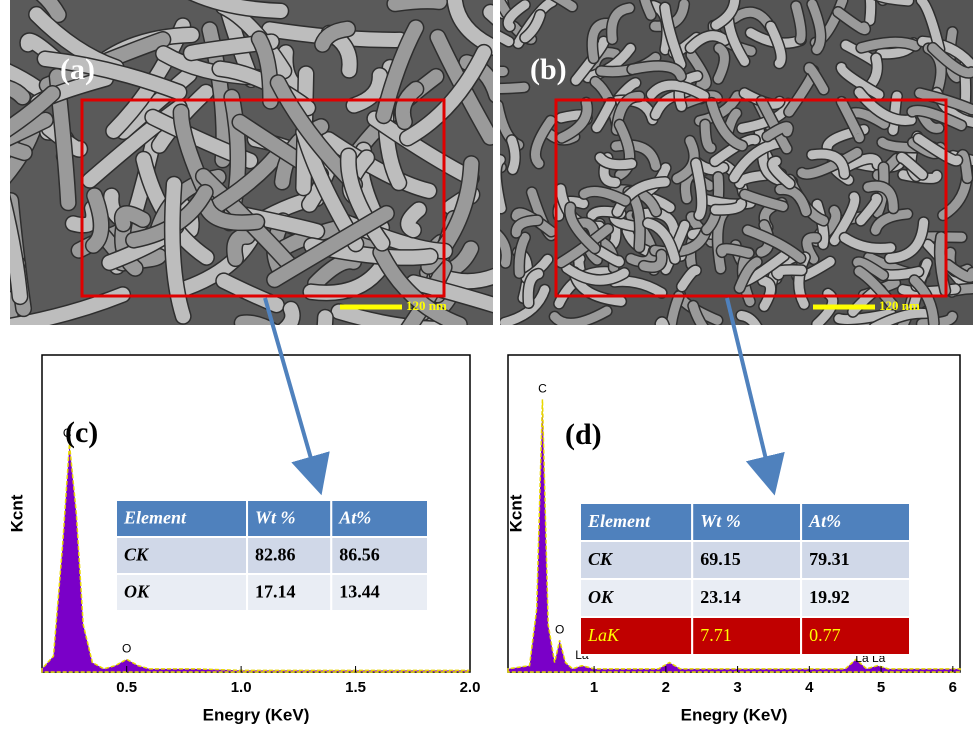 The image size is (973, 732). I want to click on panel-label: (d), so click(583, 434).